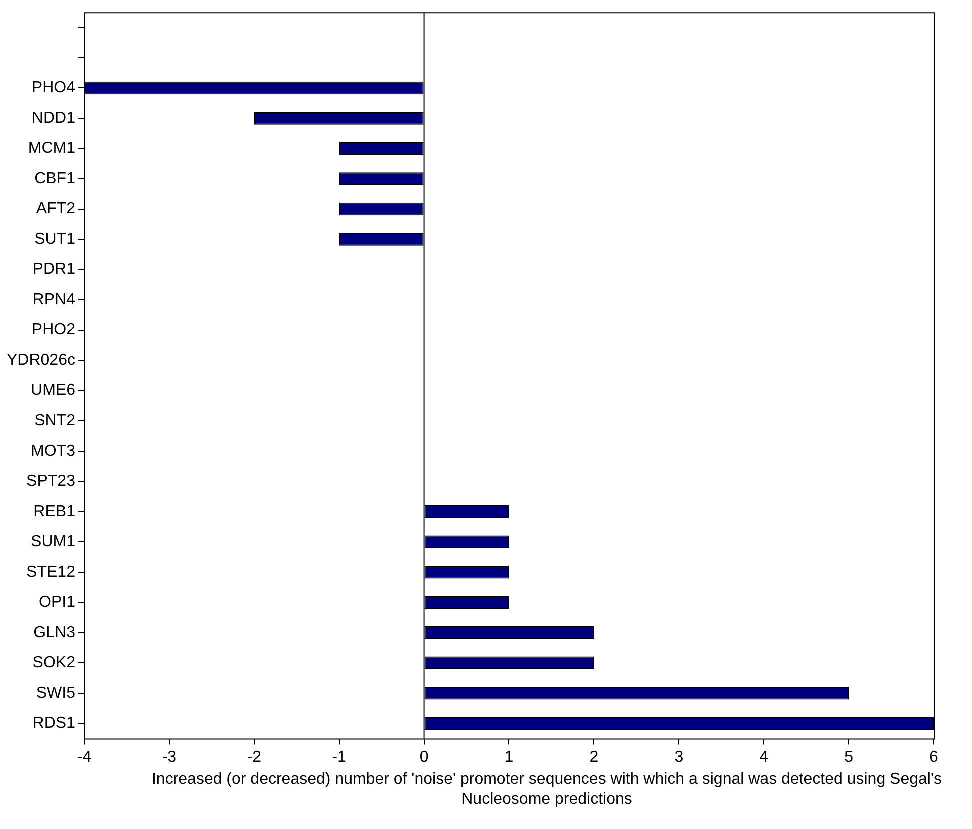  What do you see at coordinates (56, 693) in the screenshot?
I see `y-tick-label: SWI5` at bounding box center [56, 693].